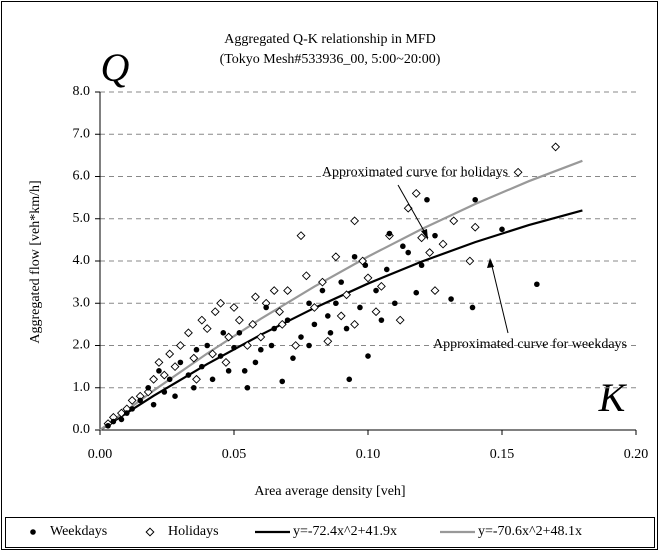 This screenshot has height=552, width=660. I want to click on y-symbol: Q, so click(115, 67).